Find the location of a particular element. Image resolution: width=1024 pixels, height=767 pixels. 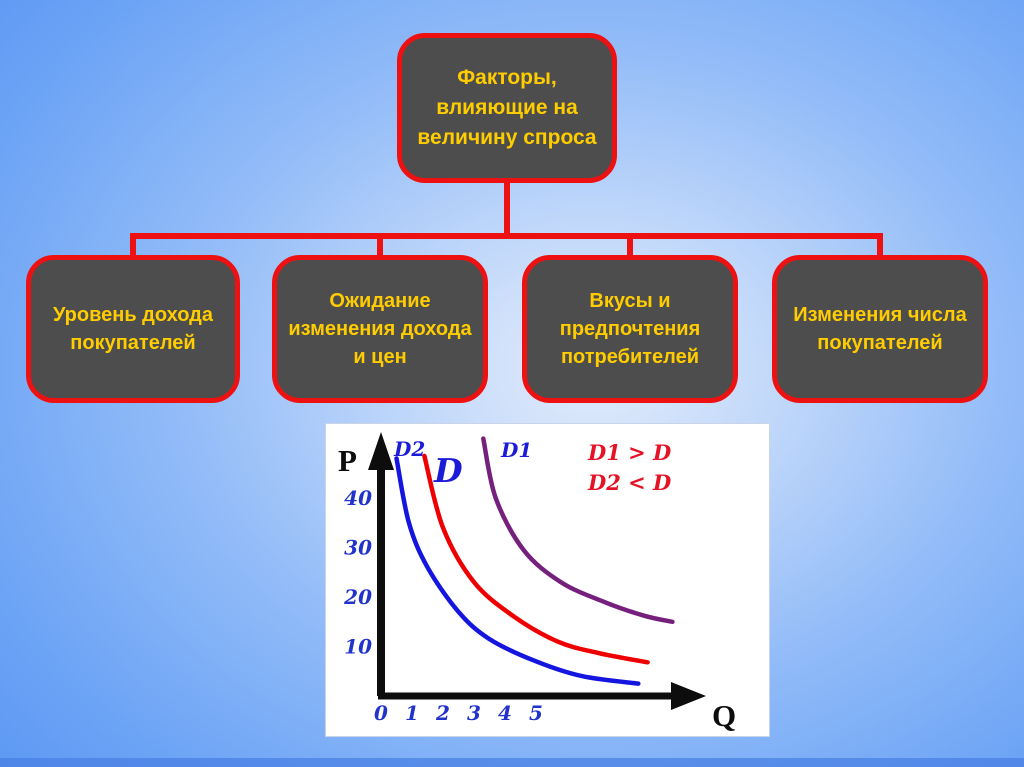

curve-label-d: D is located at coordinates (448, 470).